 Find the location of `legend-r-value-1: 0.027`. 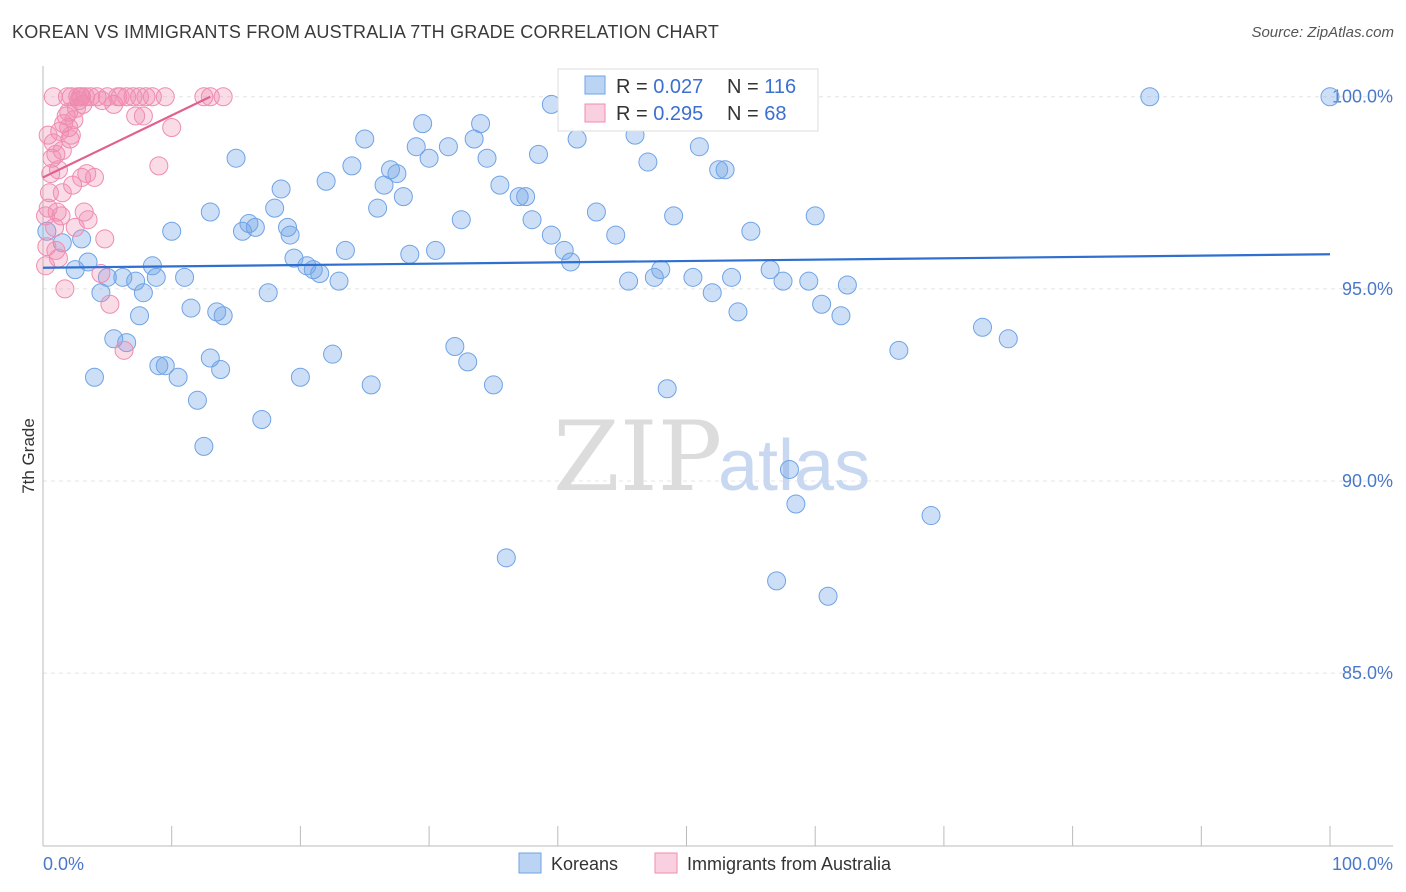

legend-r-value-1: 0.027 is located at coordinates (678, 87).